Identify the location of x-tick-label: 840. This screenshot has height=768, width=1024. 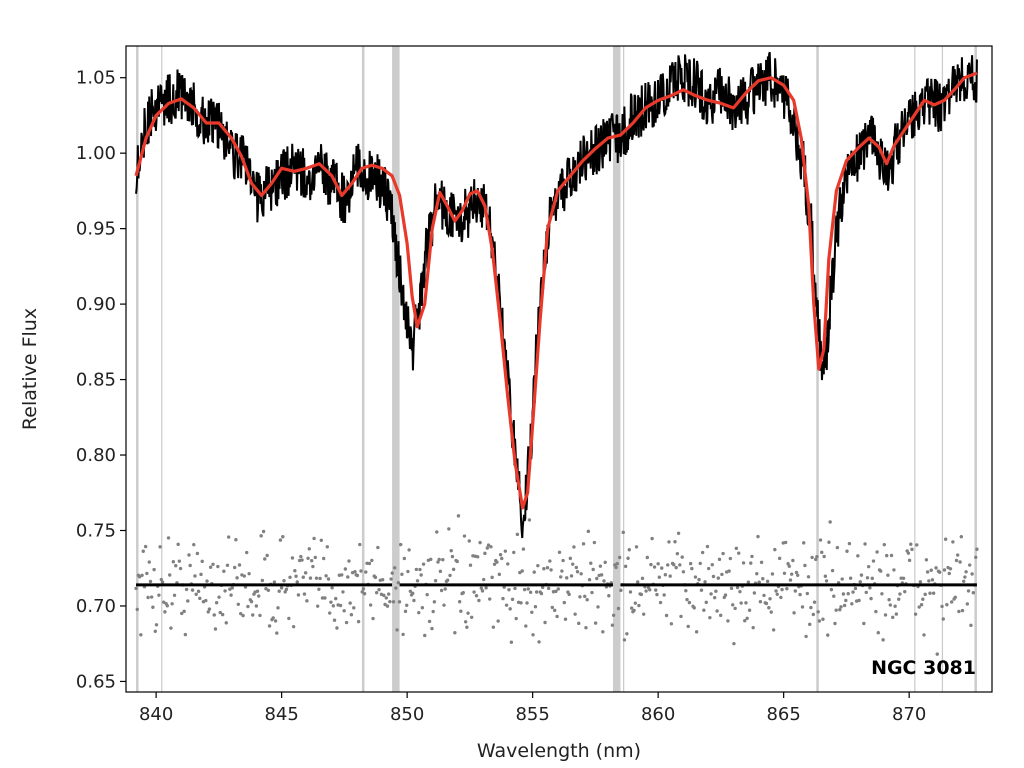
(156, 714).